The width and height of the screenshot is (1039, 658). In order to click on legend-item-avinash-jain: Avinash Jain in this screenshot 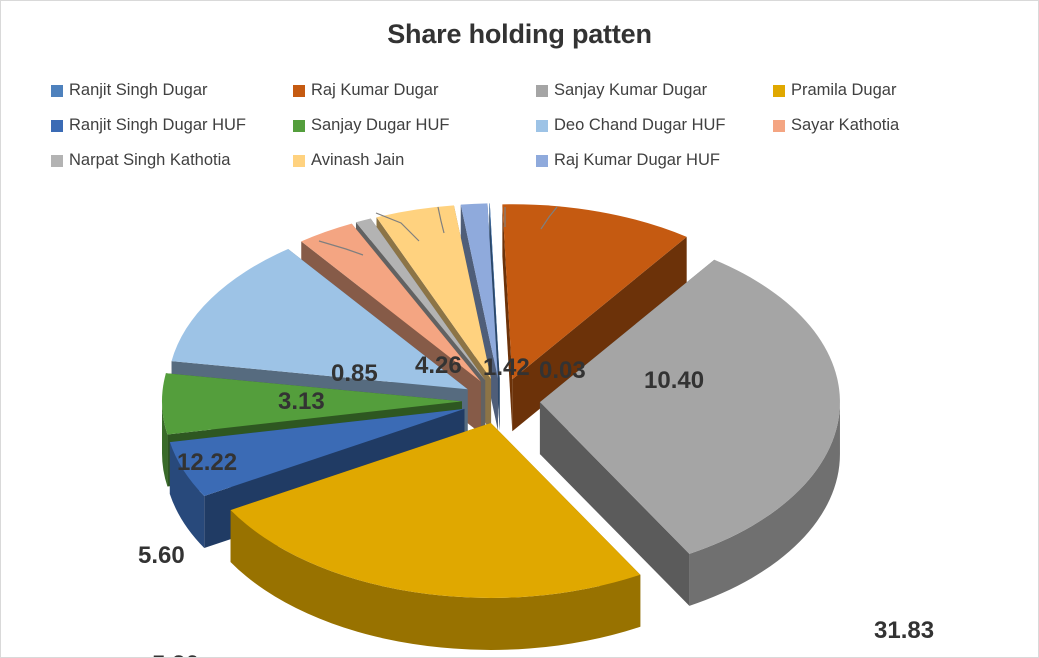, I will do `click(414, 160)`.